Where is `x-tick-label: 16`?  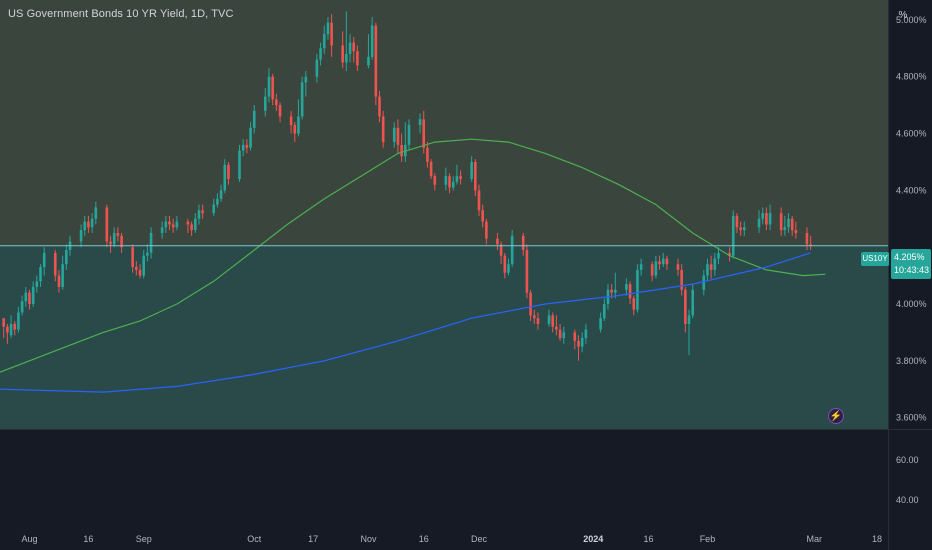 x-tick-label: 16 is located at coordinates (88, 539).